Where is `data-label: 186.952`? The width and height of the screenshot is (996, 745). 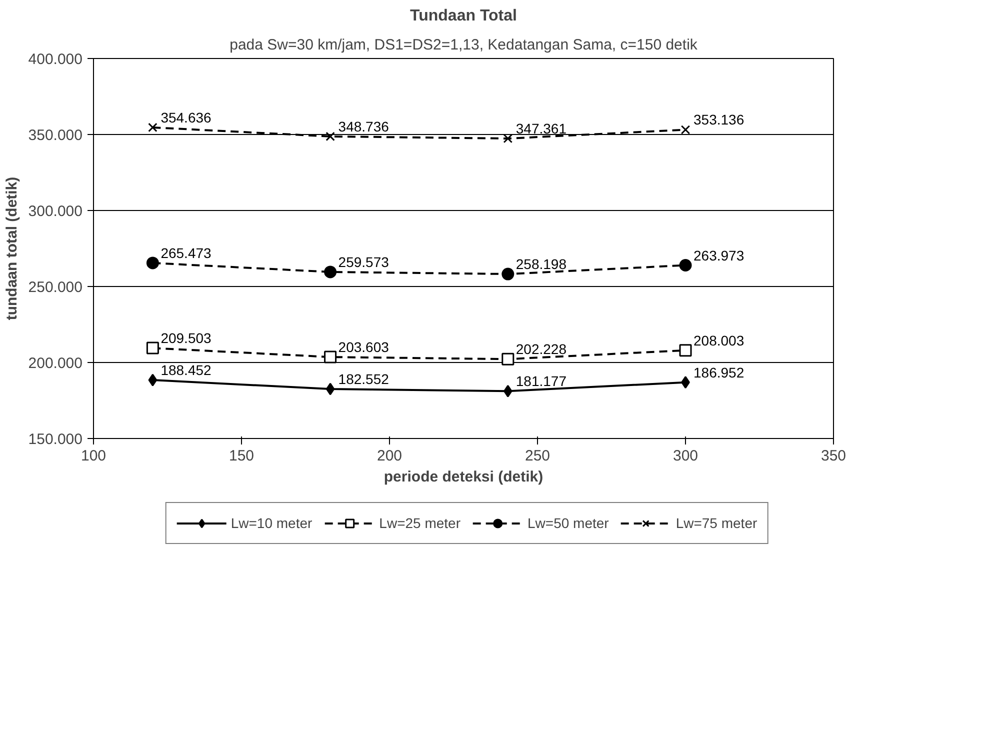
data-label: 186.952 is located at coordinates (719, 372).